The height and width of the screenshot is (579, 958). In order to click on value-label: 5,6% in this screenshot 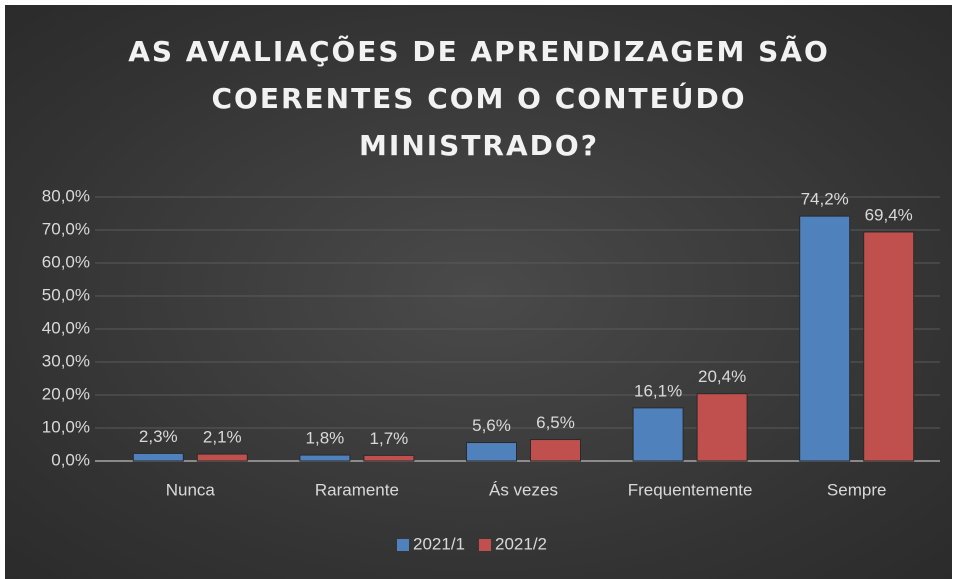, I will do `click(491, 425)`.